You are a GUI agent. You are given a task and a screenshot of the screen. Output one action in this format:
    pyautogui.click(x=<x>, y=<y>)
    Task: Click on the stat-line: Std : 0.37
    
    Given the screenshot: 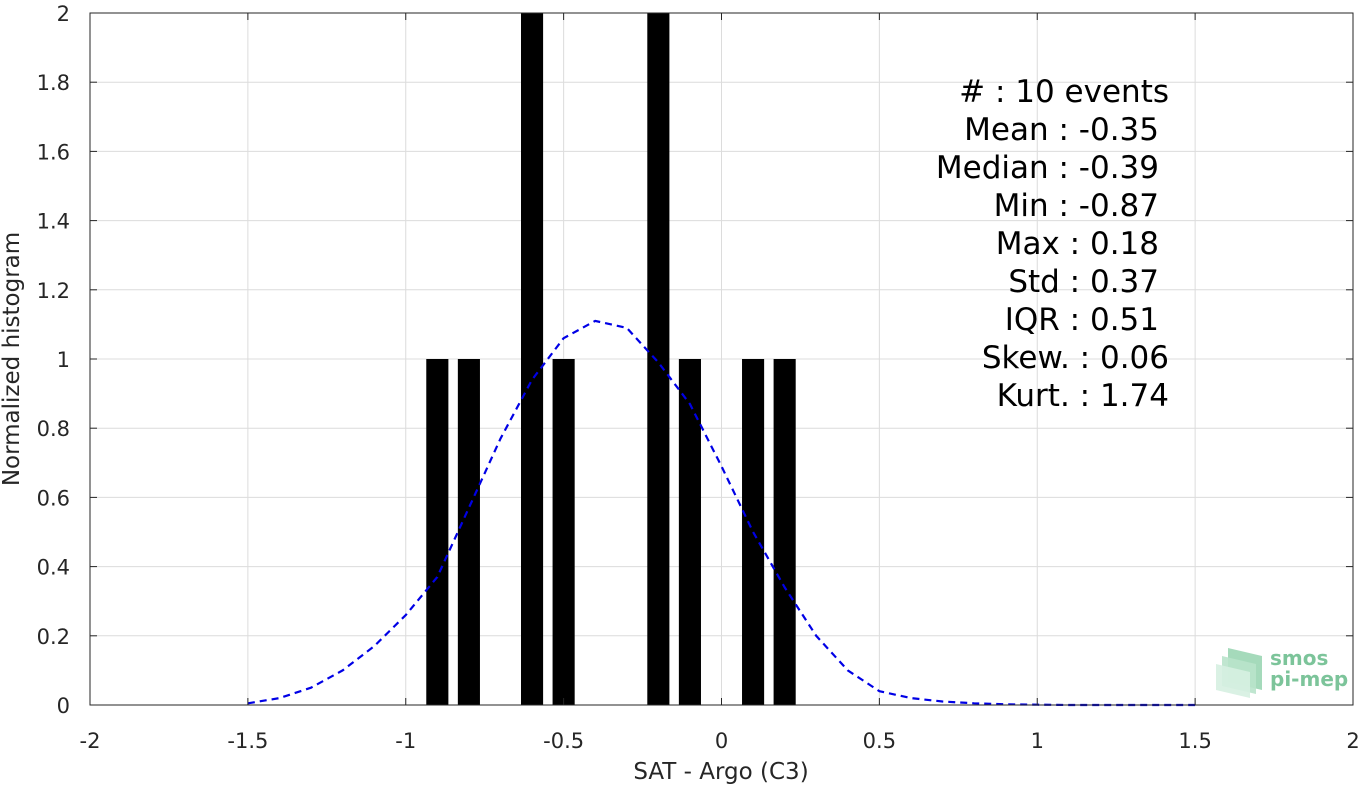 What is the action you would take?
    pyautogui.click(x=1083, y=282)
    